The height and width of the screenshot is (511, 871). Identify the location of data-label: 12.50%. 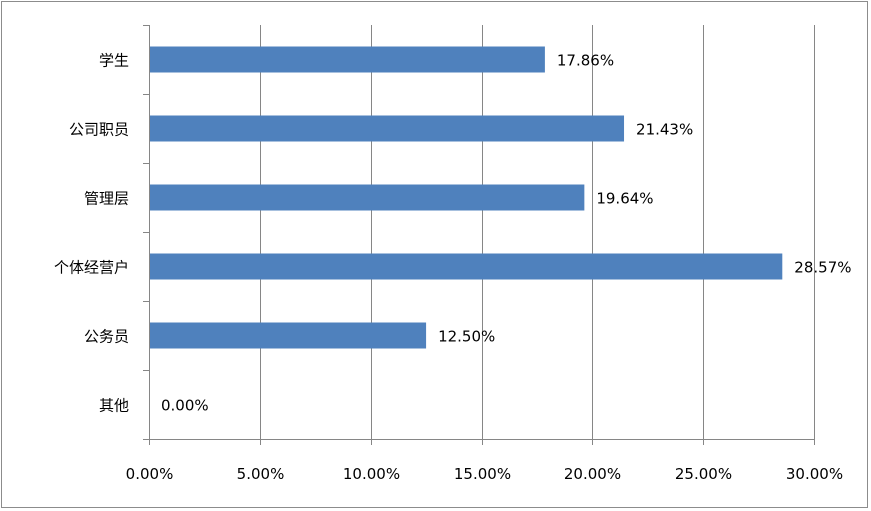
(466, 337).